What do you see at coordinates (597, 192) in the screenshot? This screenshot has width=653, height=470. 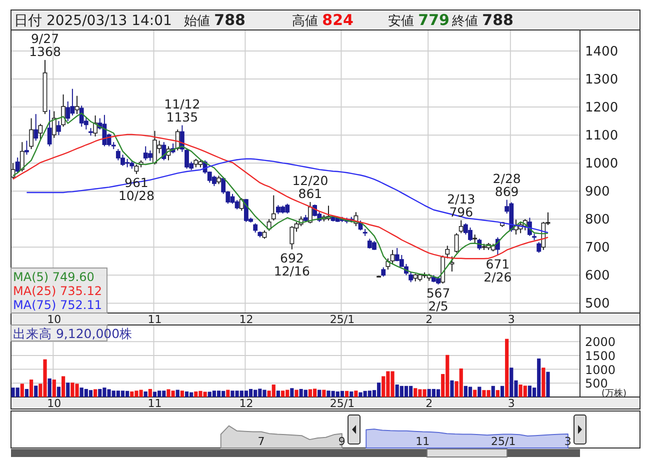 I see `y-tick-label: 900` at bounding box center [597, 192].